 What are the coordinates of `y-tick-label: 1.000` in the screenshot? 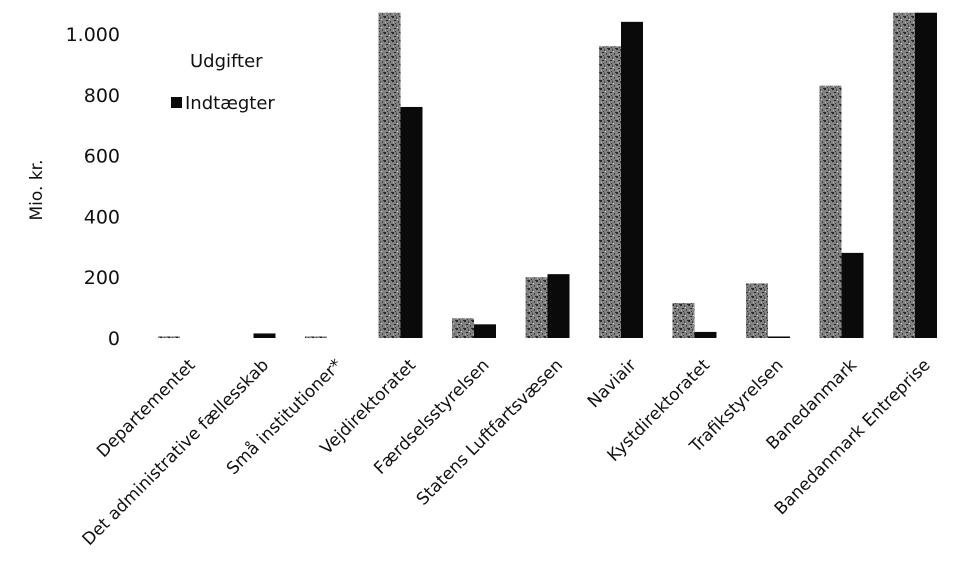 It's located at (93, 35).